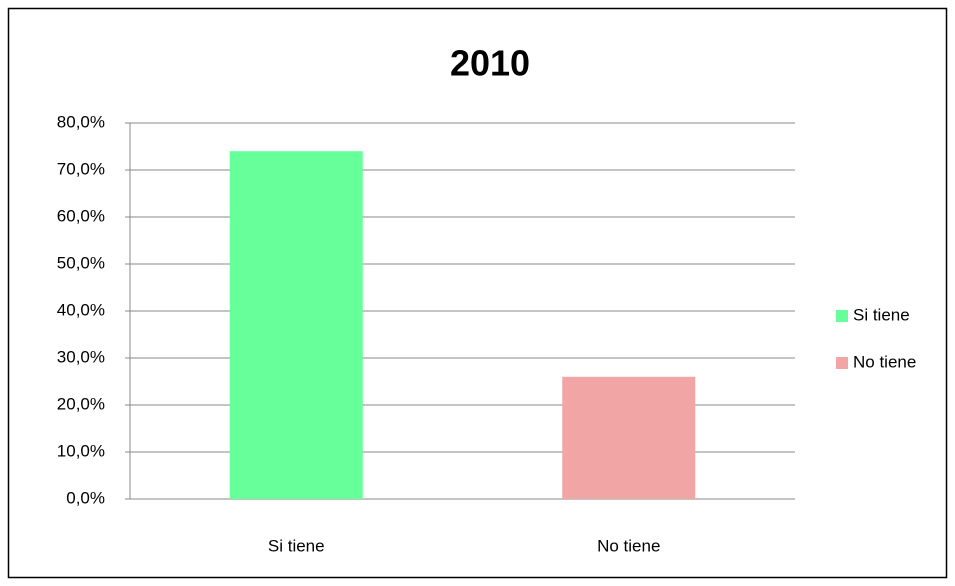 The image size is (955, 586). Describe the element at coordinates (81, 215) in the screenshot. I see `y-tick-label: 60,0%` at that location.